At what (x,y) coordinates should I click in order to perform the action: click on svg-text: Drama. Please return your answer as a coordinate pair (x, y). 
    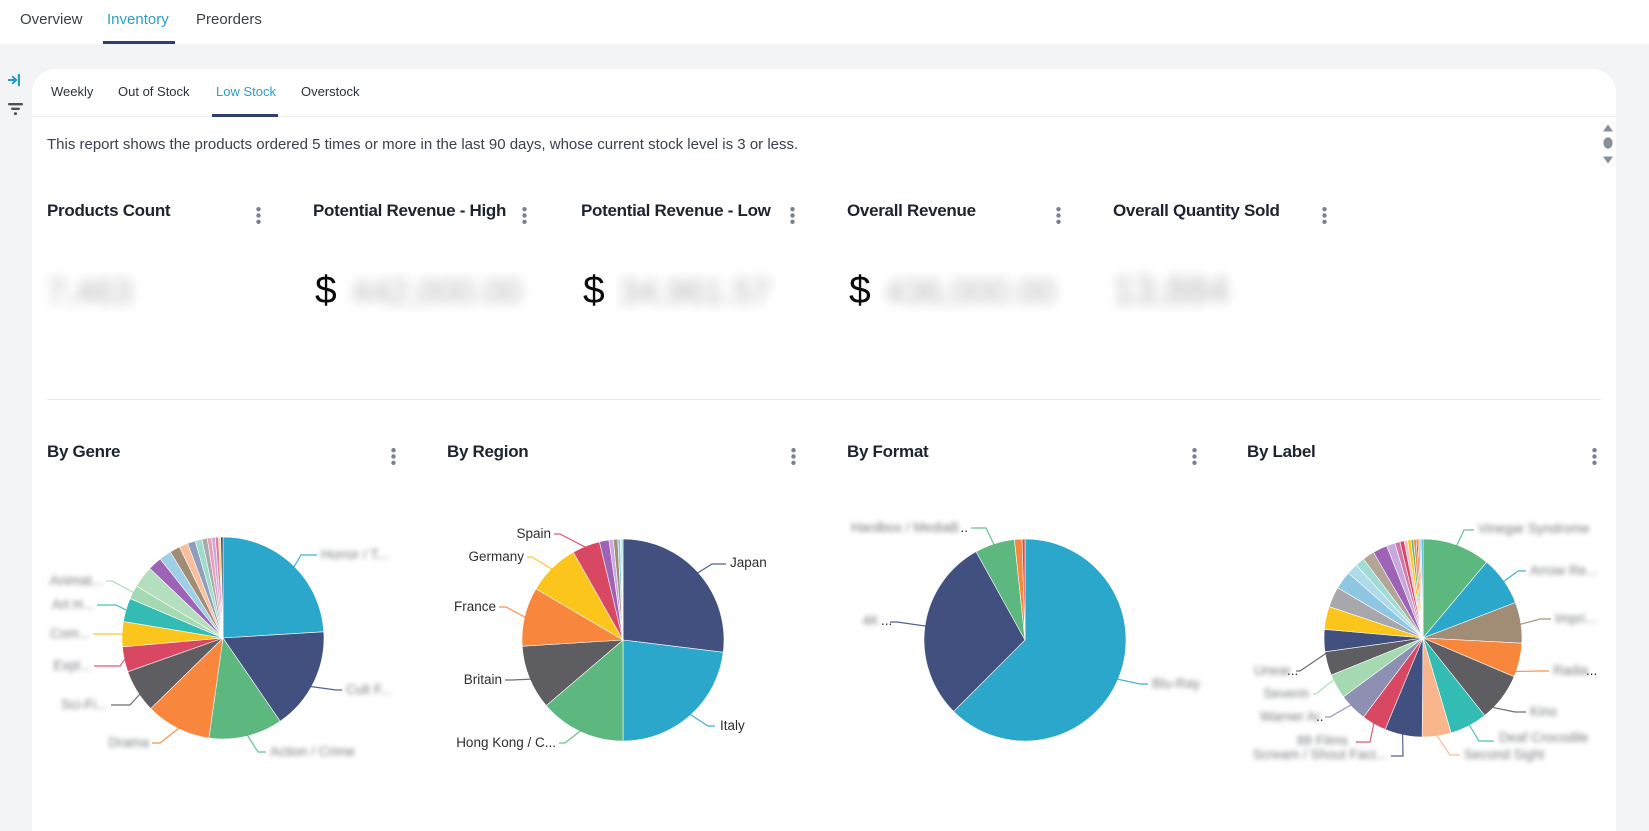
    Looking at the image, I should click on (128, 742).